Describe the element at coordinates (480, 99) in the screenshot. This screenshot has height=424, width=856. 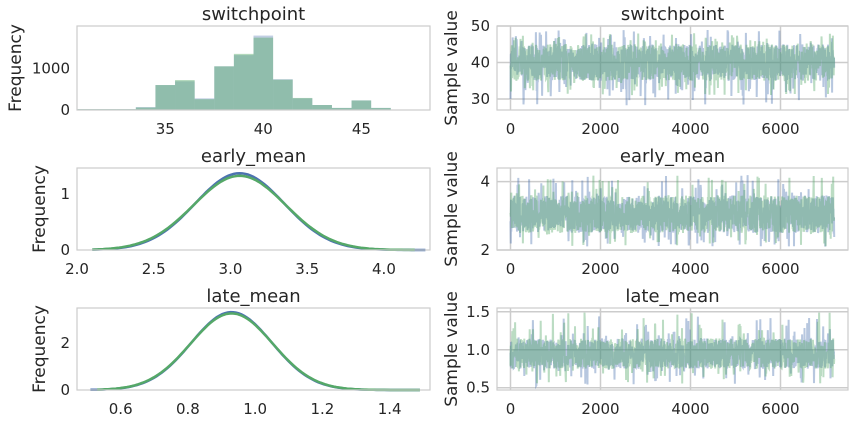
I see `y-tick-label: 30` at that location.